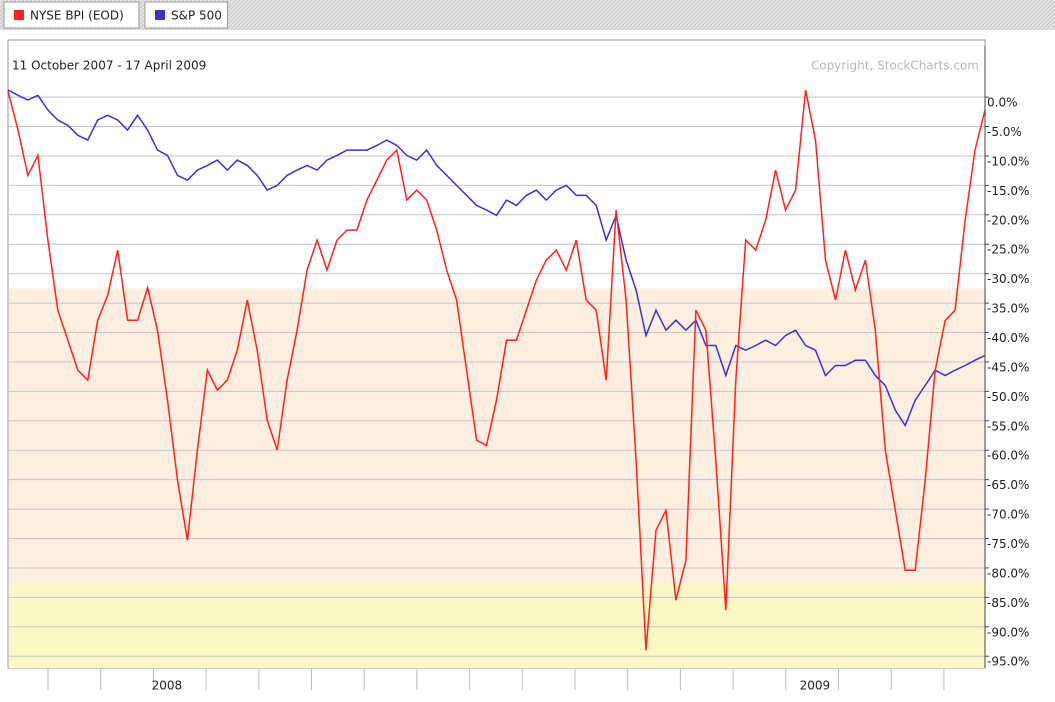 Image resolution: width=1055 pixels, height=702 pixels. I want to click on y-tick-label: -55.0%, so click(1008, 426).